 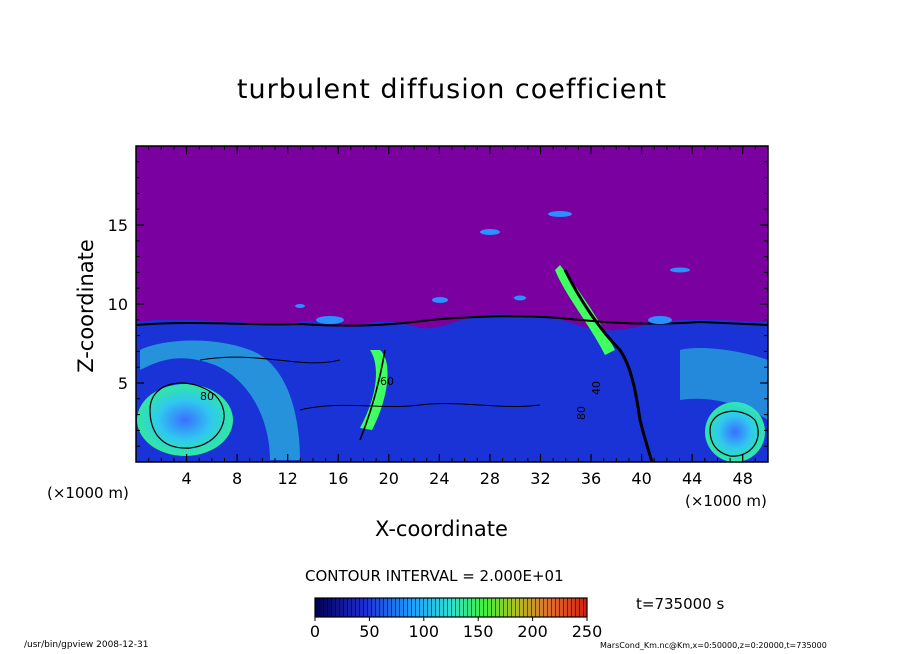 What do you see at coordinates (490, 478) in the screenshot?
I see `x-tick-label: 28` at bounding box center [490, 478].